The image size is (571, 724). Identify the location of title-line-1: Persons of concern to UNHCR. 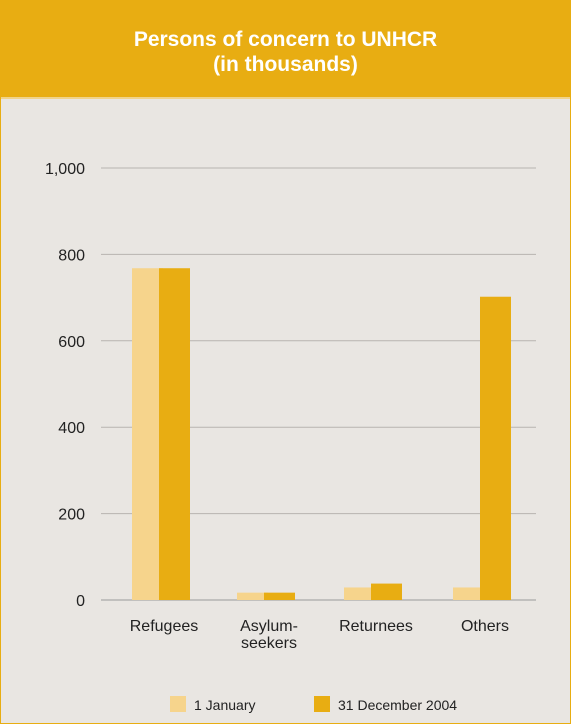
(285, 39).